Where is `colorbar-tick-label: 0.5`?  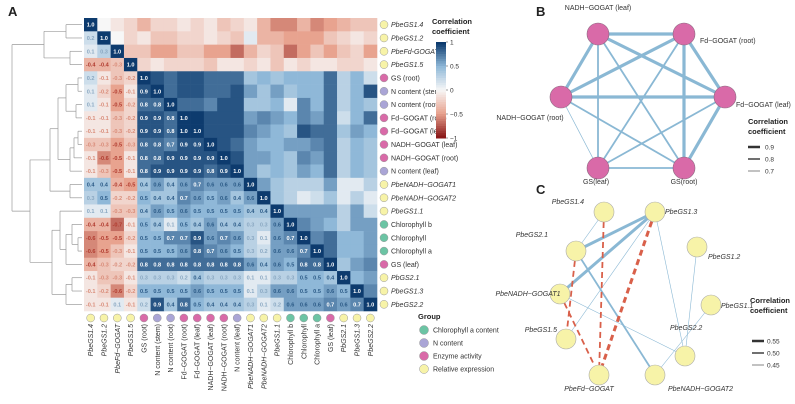 colorbar-tick-label: 0.5 is located at coordinates (454, 67).